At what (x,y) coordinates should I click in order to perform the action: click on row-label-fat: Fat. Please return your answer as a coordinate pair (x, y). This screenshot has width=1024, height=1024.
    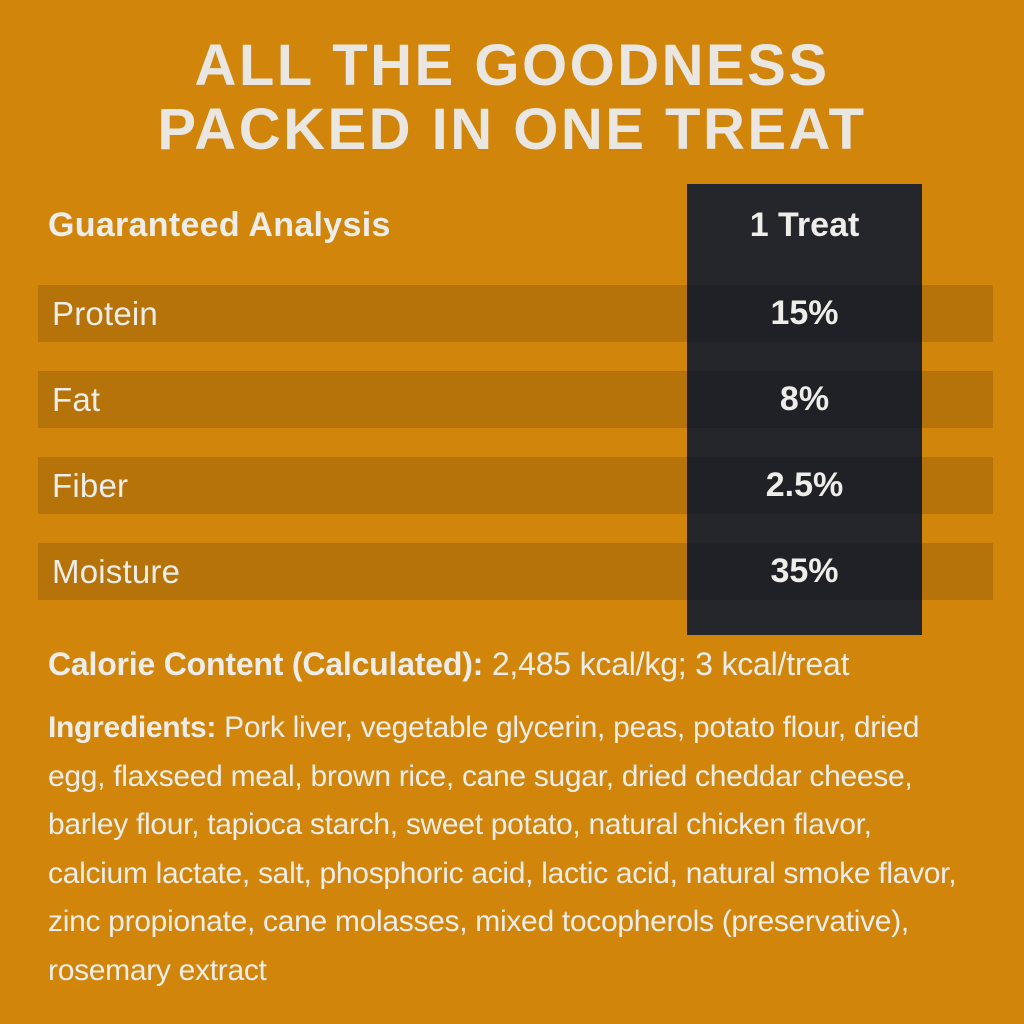
    Looking at the image, I should click on (76, 399).